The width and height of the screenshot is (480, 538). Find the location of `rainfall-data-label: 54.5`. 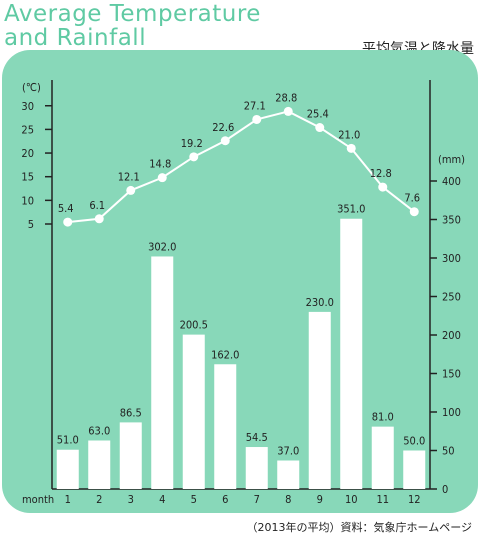

rainfall-data-label: 54.5 is located at coordinates (257, 437).